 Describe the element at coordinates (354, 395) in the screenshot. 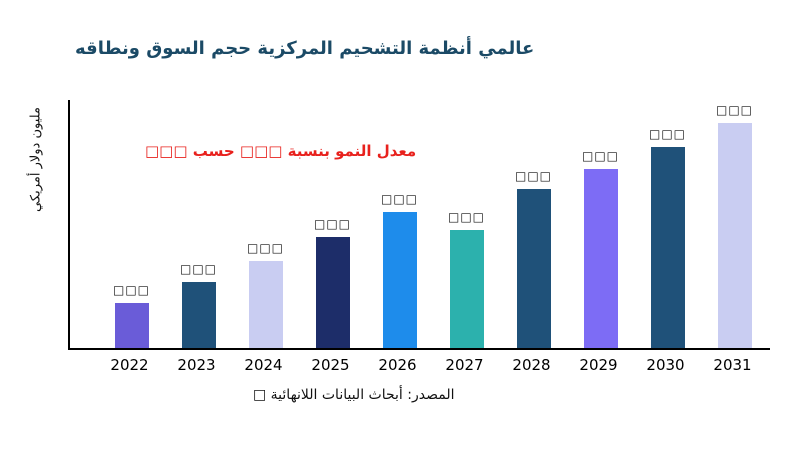

I see `source-text: المصدر: أبحاث البيانات اللانهائية □` at that location.